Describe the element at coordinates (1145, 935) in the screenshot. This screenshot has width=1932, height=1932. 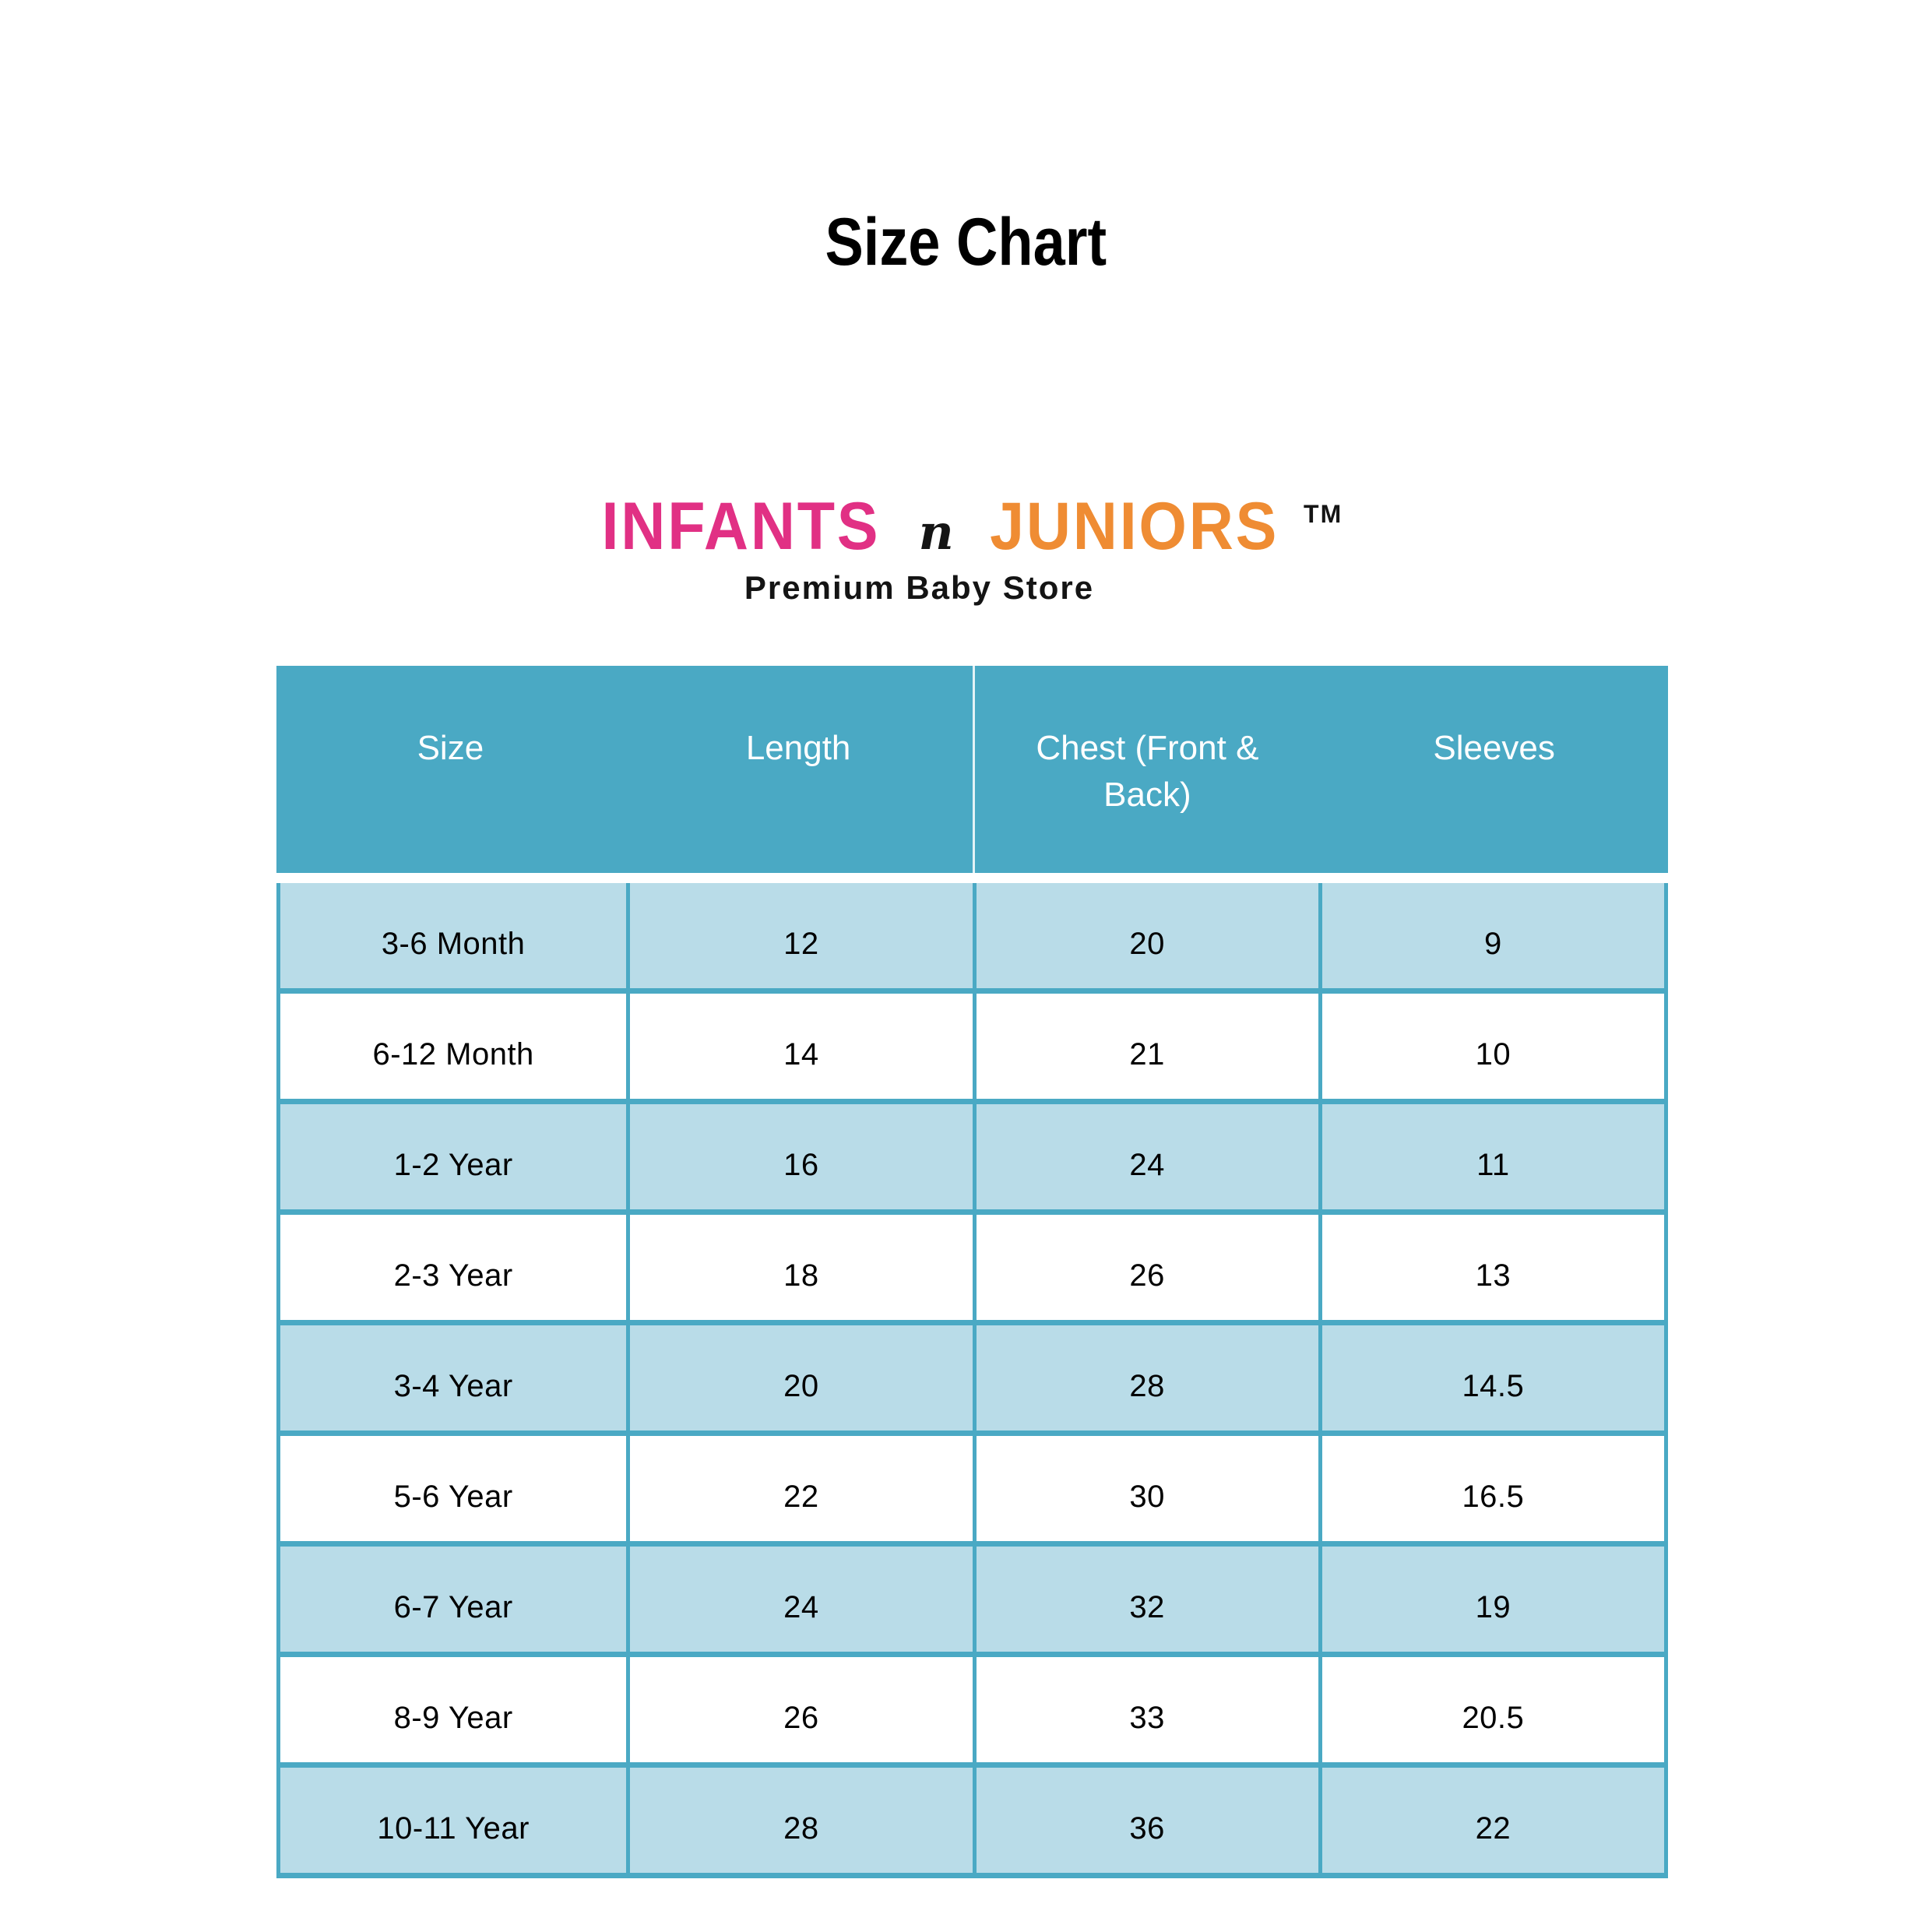
I see `chest-cell: 20` at that location.